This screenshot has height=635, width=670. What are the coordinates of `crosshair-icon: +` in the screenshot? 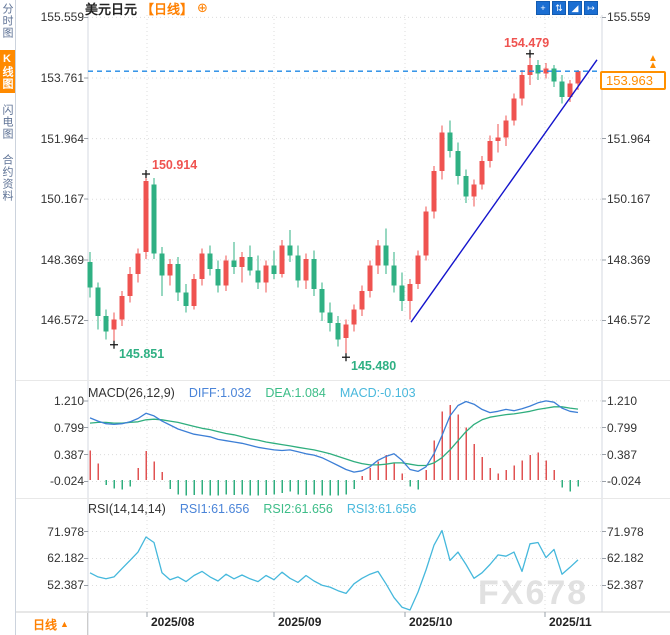 It's located at (543, 8).